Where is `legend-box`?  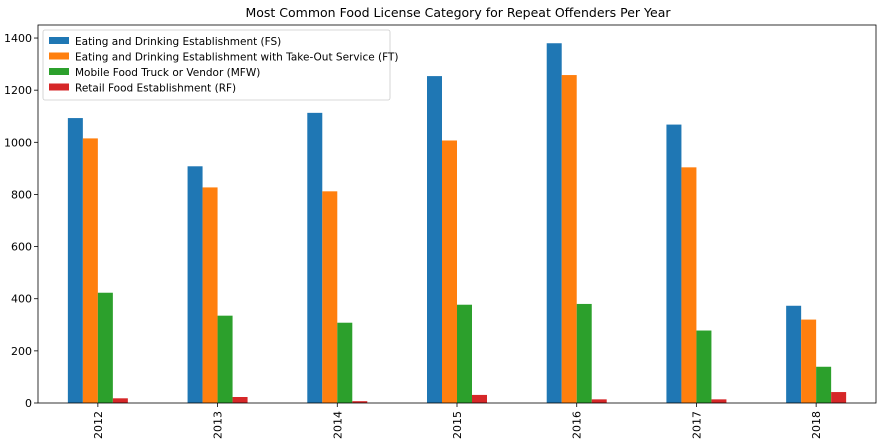
legend-box is located at coordinates (216, 65).